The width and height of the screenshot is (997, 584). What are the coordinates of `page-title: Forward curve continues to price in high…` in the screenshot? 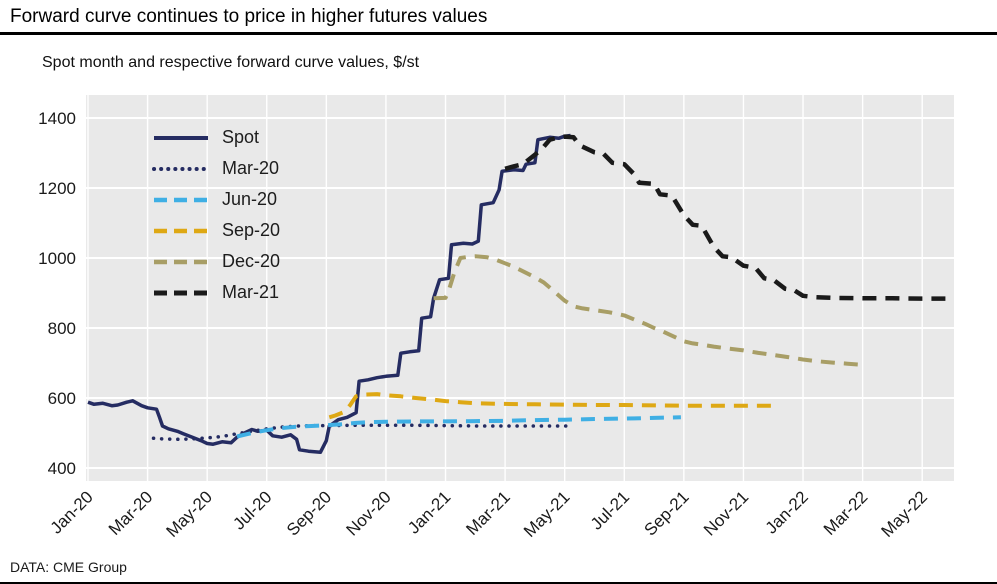 It's located at (249, 16).